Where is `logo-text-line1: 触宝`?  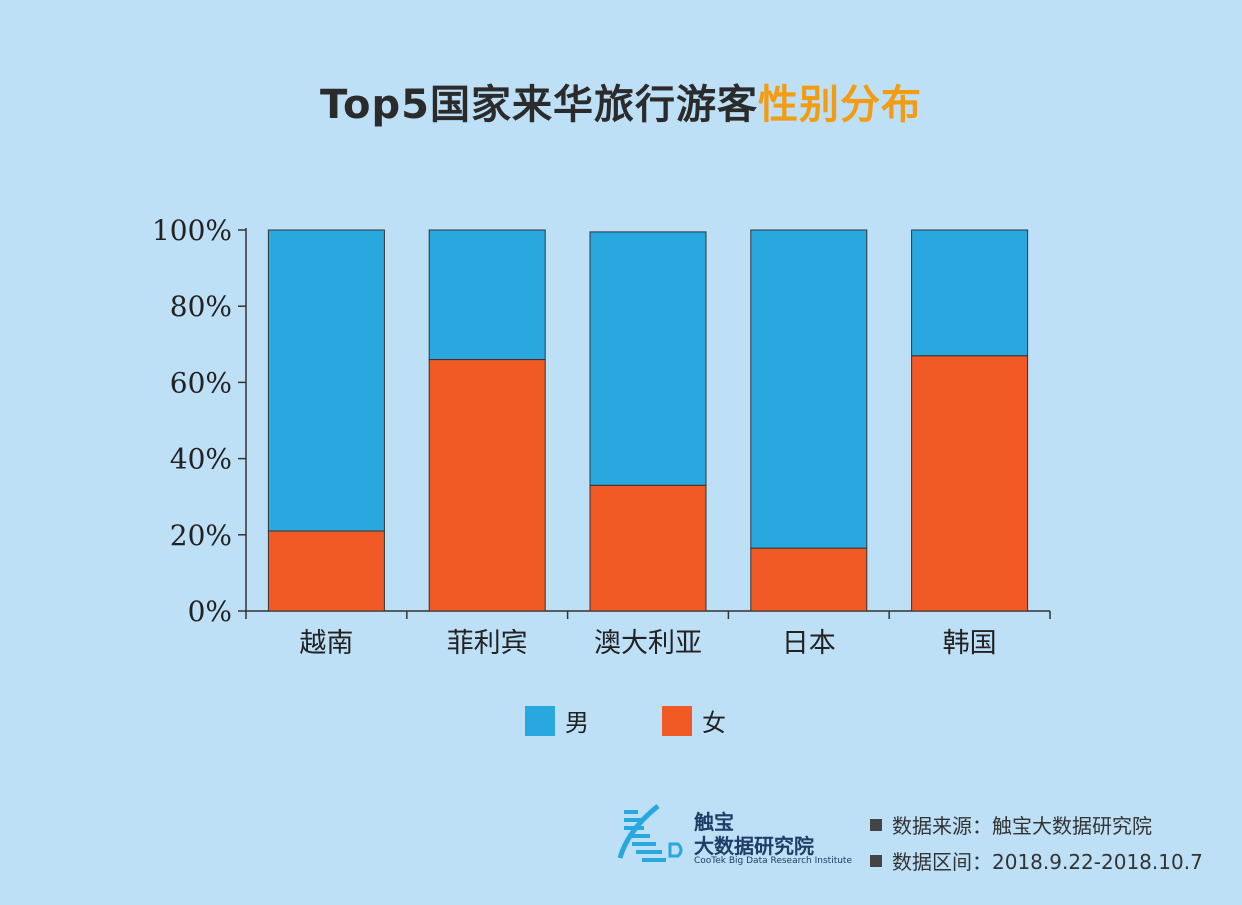
logo-text-line1: 触宝 is located at coordinates (714, 822).